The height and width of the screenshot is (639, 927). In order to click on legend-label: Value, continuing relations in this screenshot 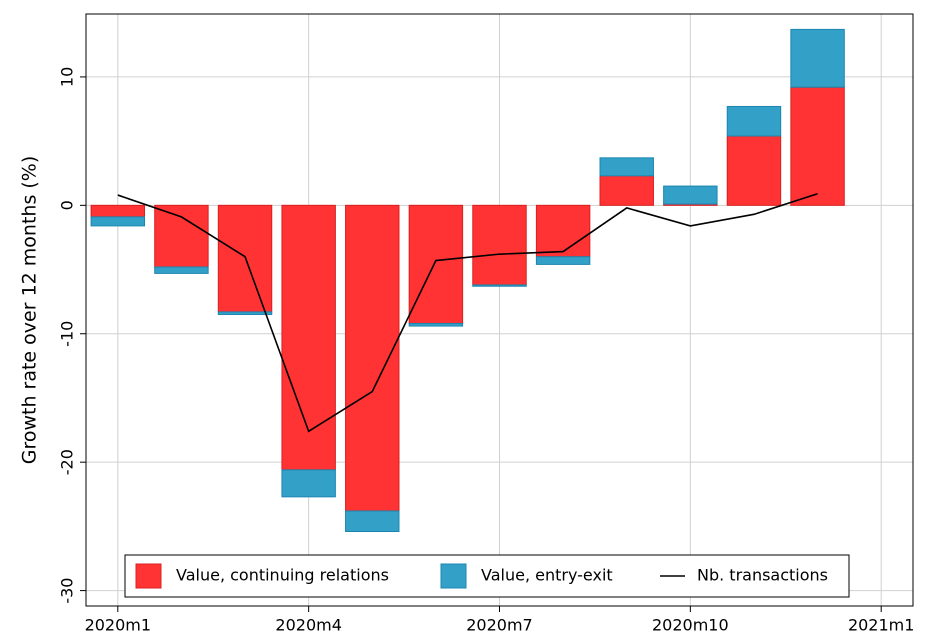, I will do `click(282, 575)`.